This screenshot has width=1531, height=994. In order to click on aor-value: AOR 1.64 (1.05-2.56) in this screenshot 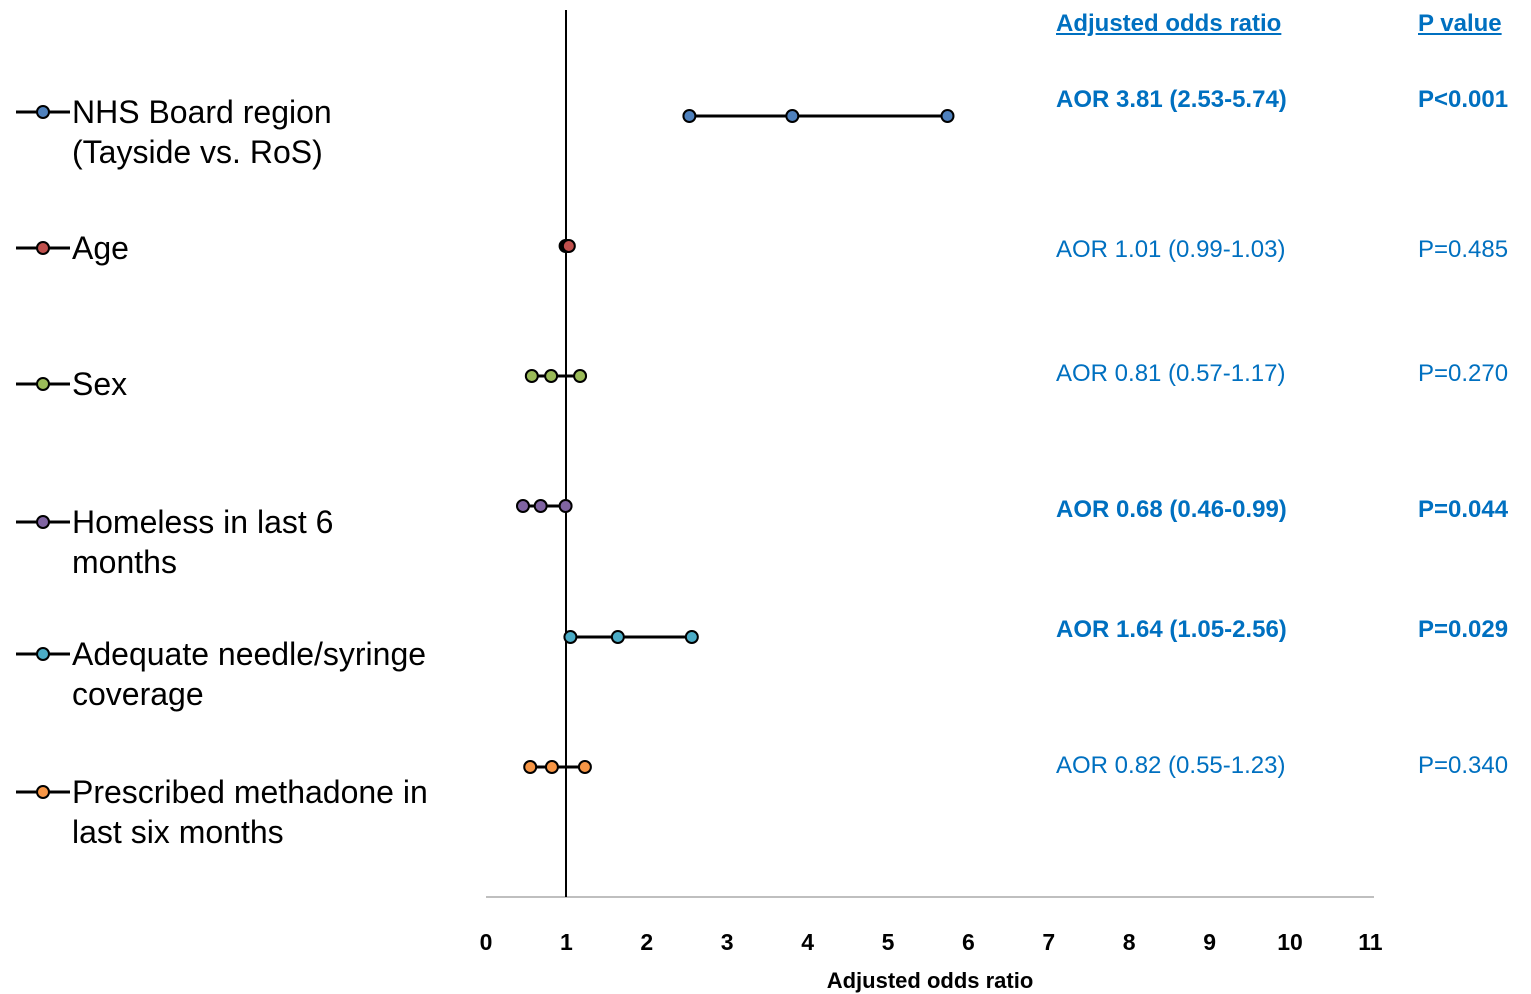, I will do `click(1171, 629)`.